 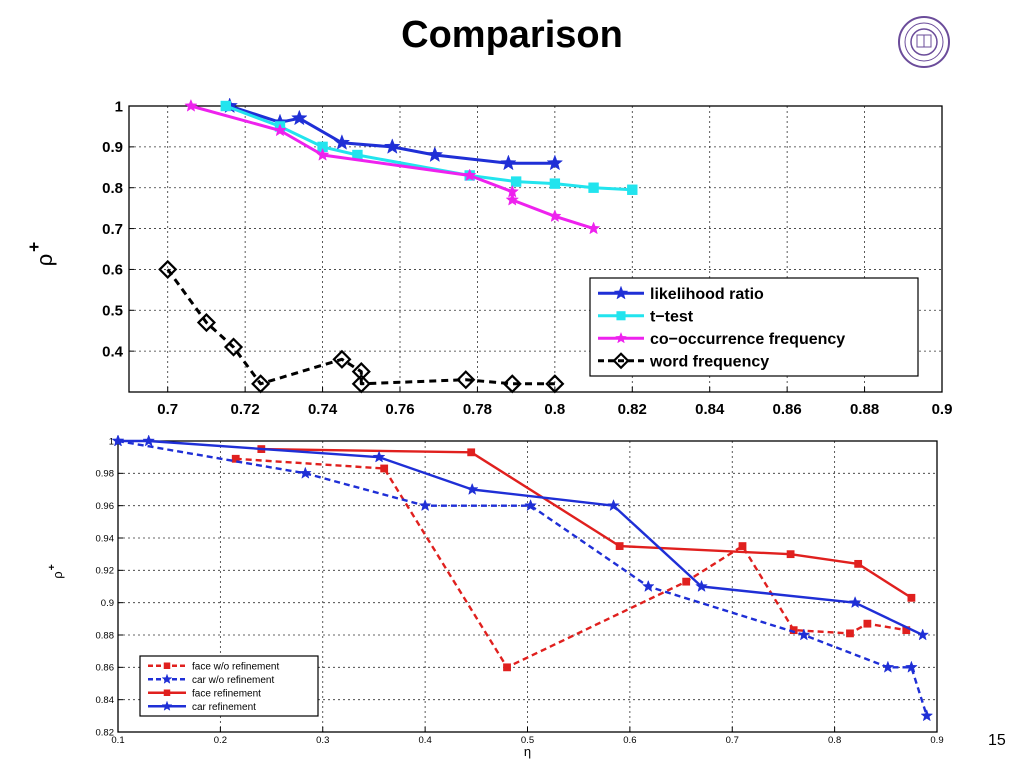 I want to click on x-tick-label: 0.9, so click(x=942, y=409).